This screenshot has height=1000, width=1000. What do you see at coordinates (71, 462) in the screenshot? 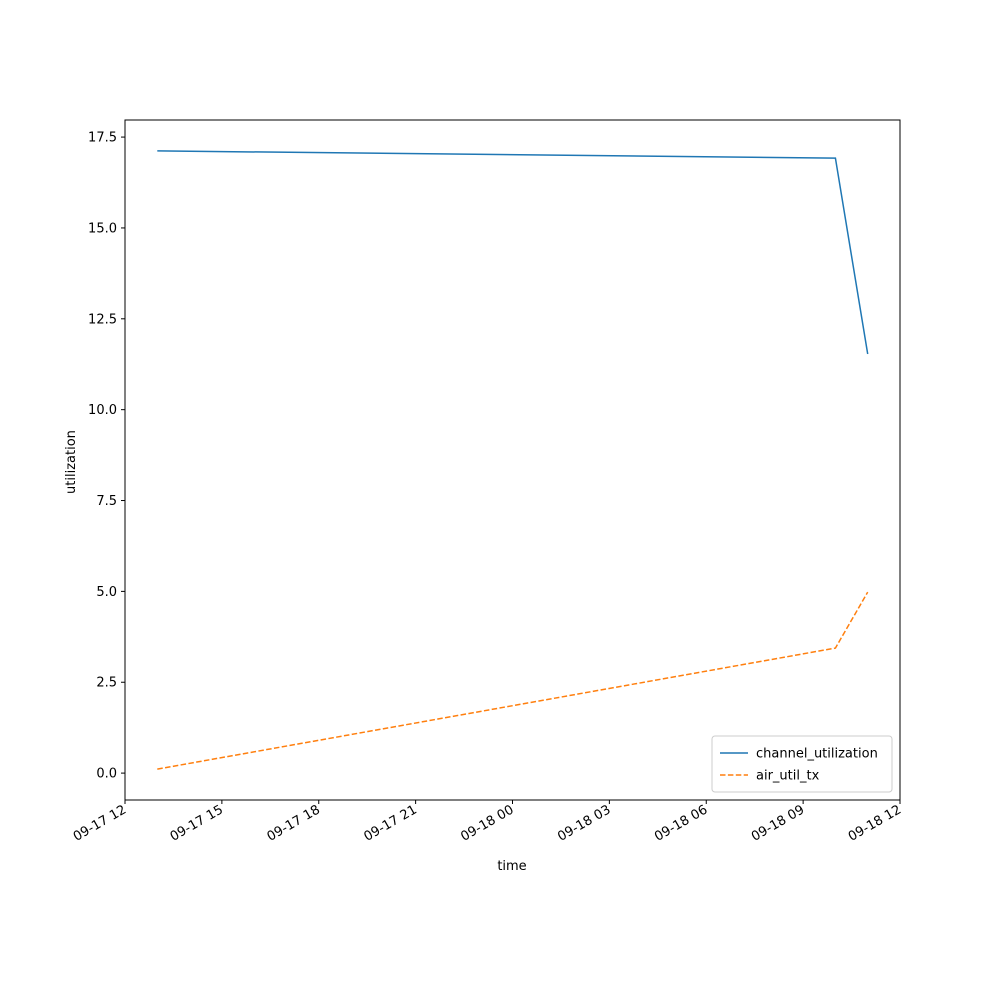
I see `y-axis-label: utilization` at bounding box center [71, 462].